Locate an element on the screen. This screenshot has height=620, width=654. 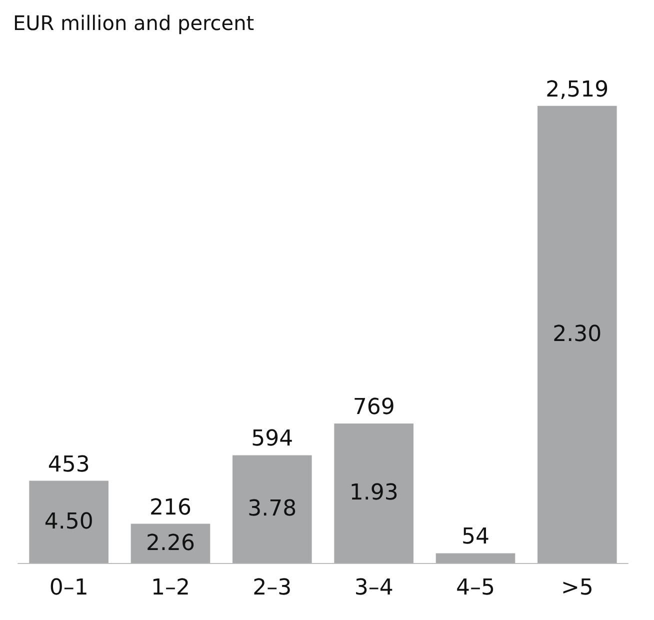
data-label: 54 is located at coordinates (476, 537).